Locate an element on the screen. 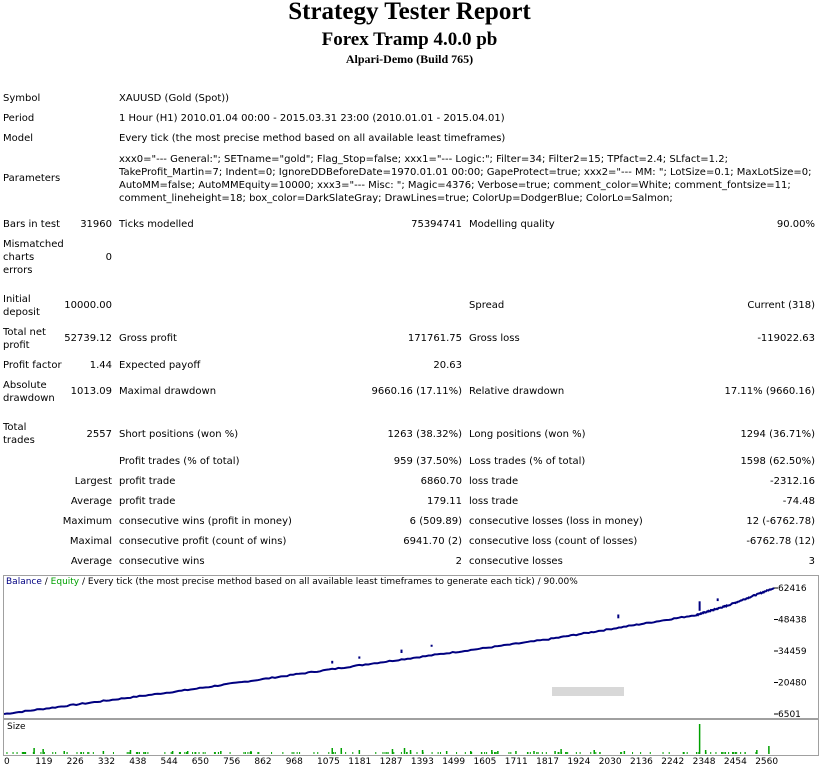 The width and height of the screenshot is (819, 773). pf-value: 1.44 is located at coordinates (100, 365).